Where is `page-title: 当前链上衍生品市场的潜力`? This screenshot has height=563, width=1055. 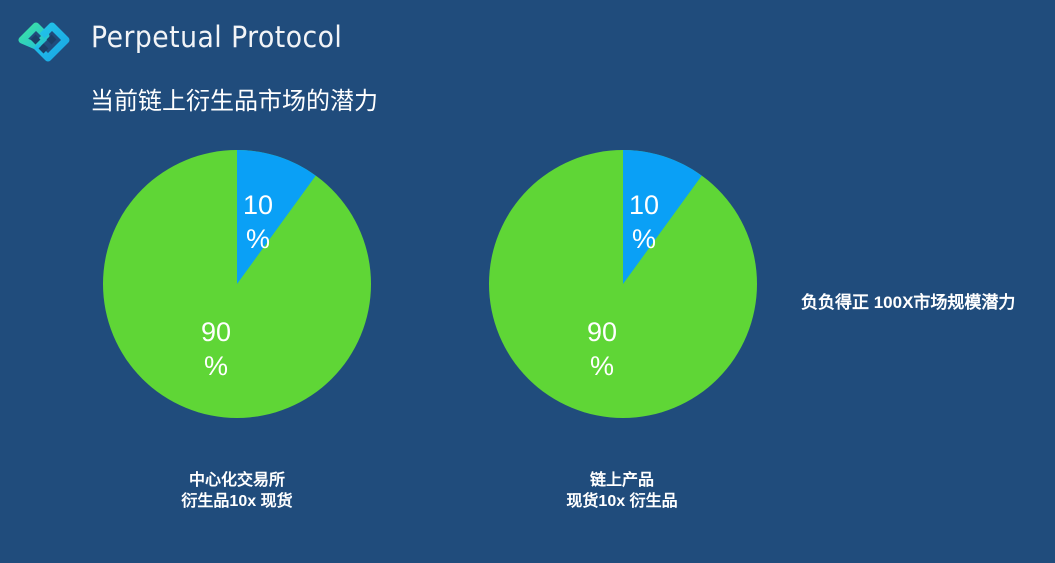
page-title: 当前链上衍生品市场的潜力 is located at coordinates (234, 101).